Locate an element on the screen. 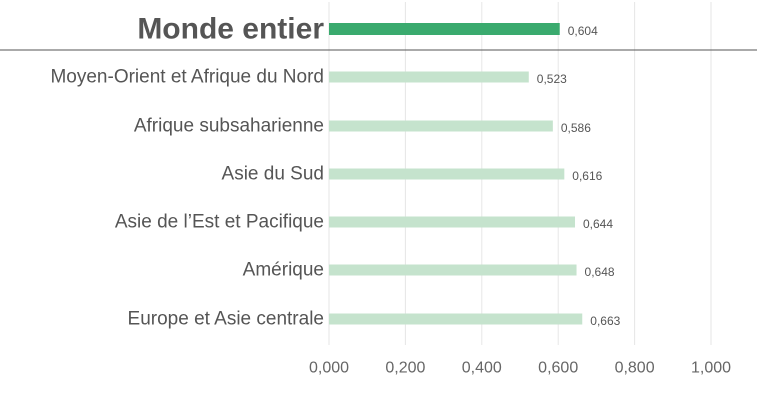  category-label: Asie de l’Est et Pacifique is located at coordinates (219, 222).